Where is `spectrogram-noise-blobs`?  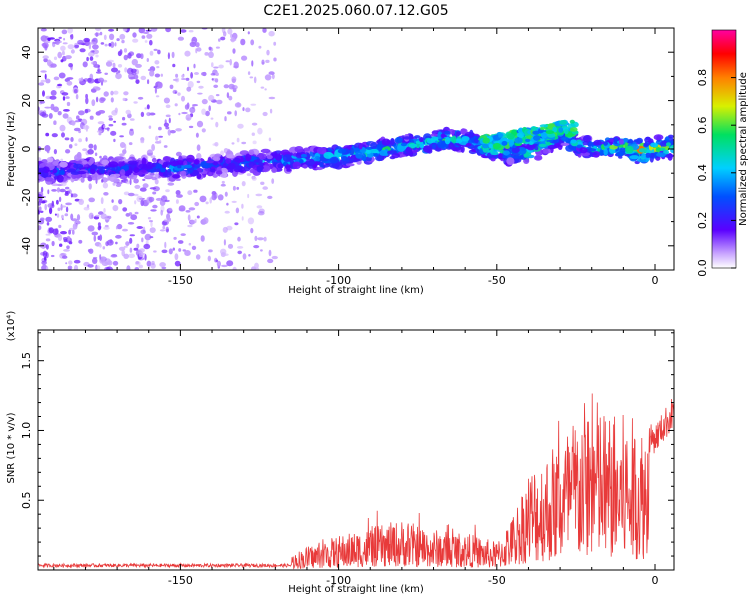
spectrogram-noise-blobs is located at coordinates (158, 149).